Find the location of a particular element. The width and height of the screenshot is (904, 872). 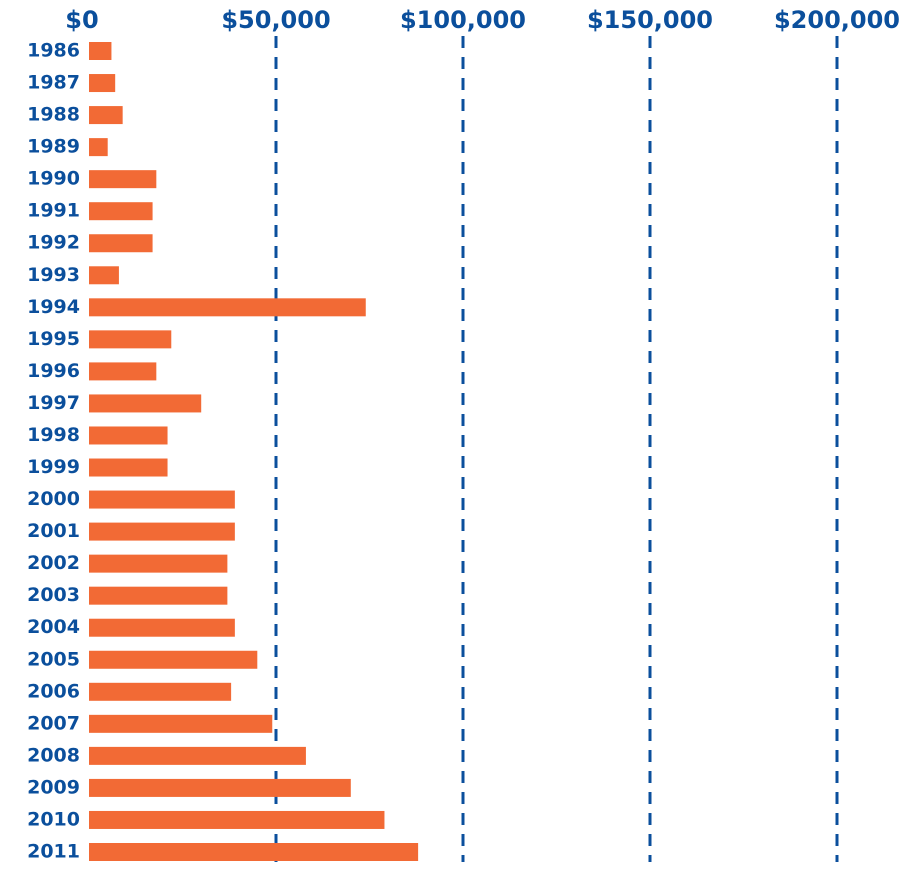

y-tick-label: 2010 is located at coordinates (53, 819).